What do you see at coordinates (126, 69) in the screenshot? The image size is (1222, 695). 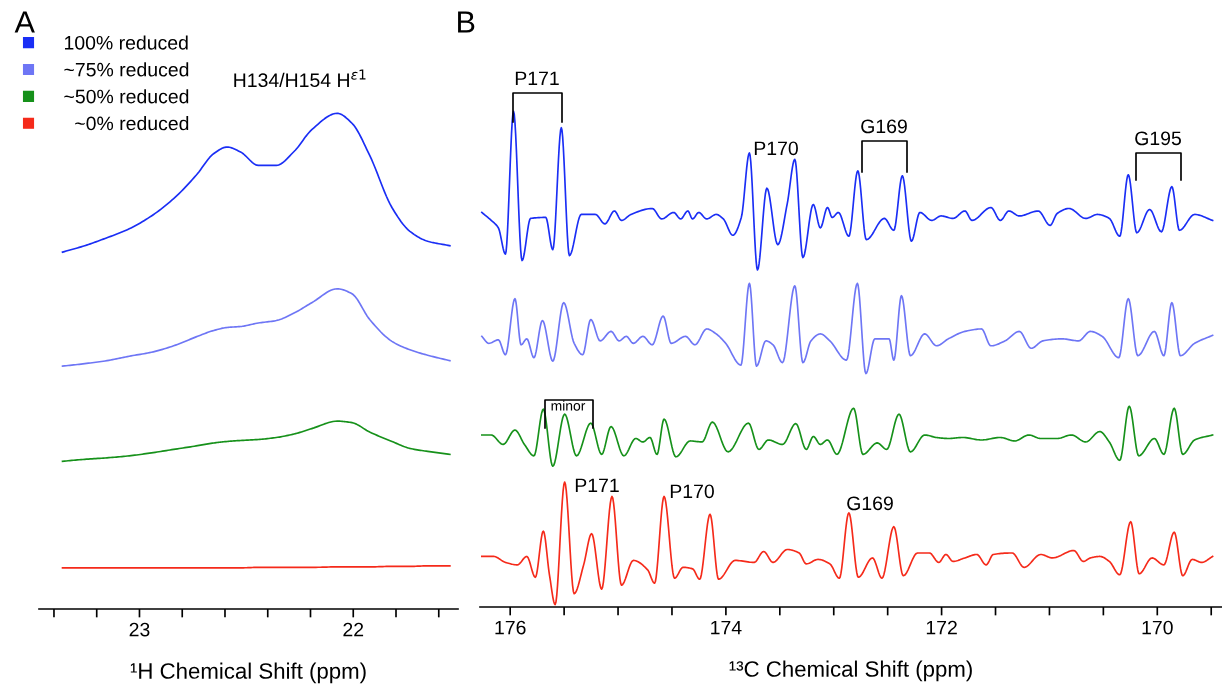 I see `legend-label: ~75% reduced` at bounding box center [126, 69].